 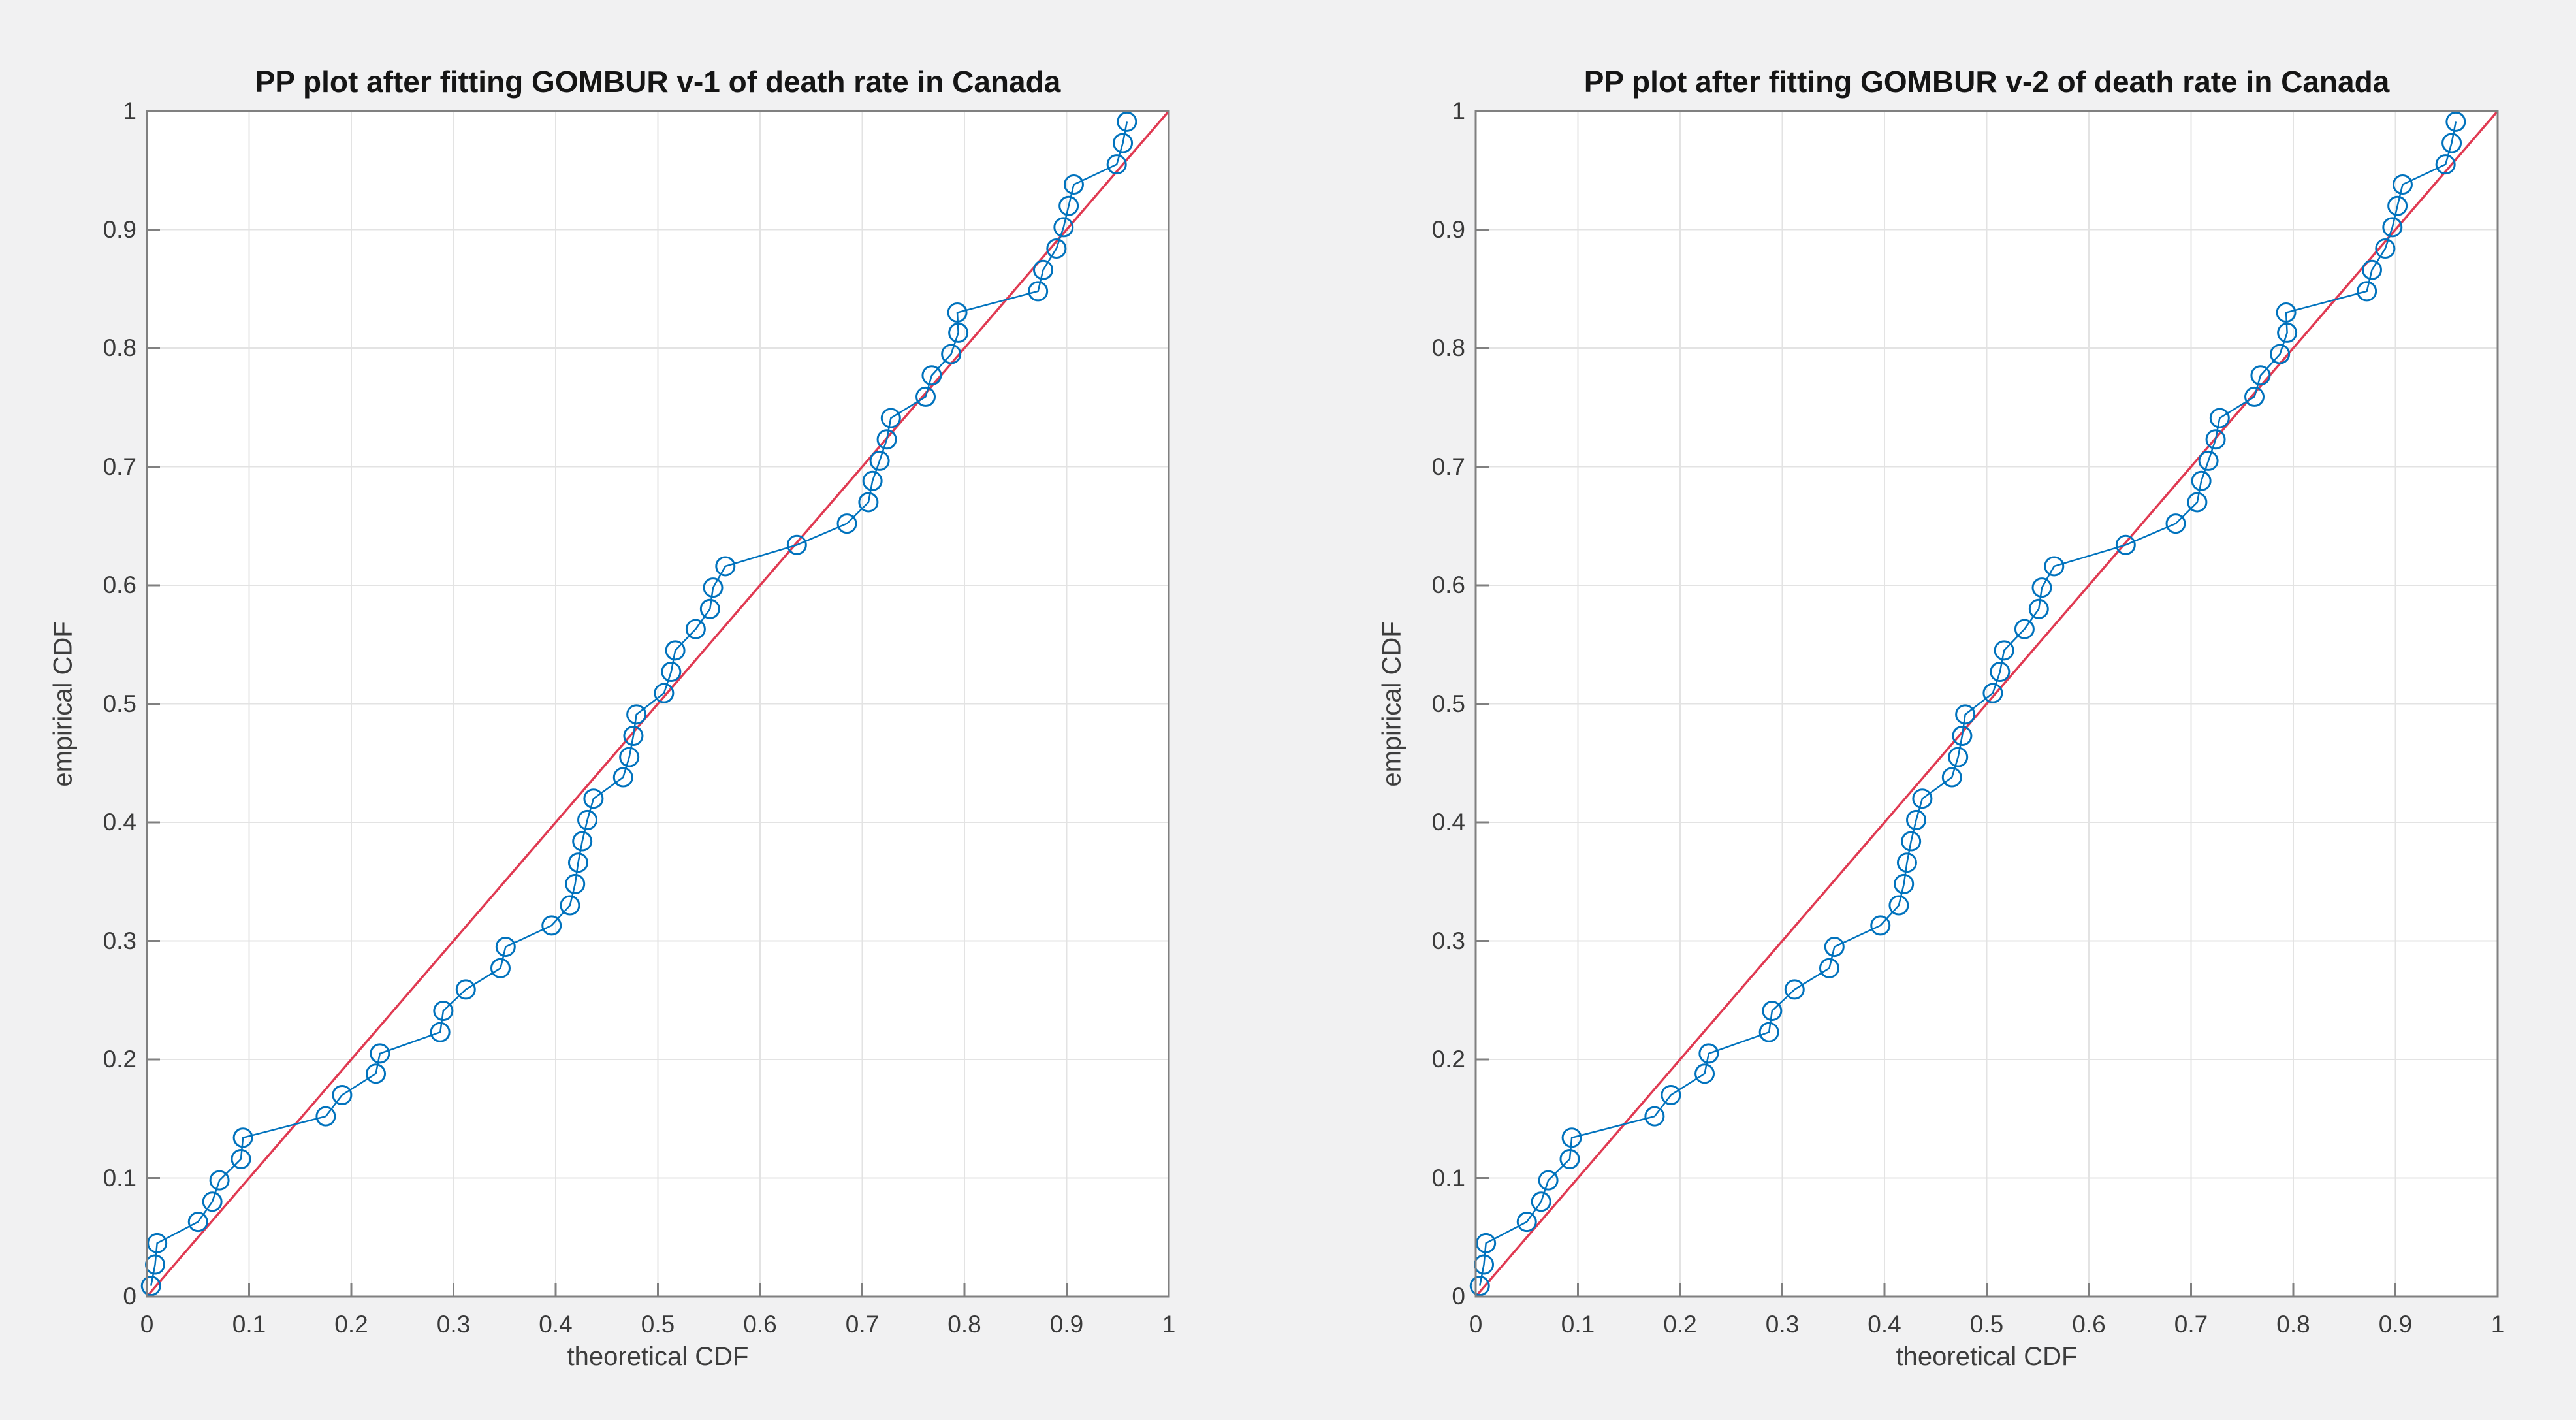 I want to click on x-tick-label: 0, so click(x=1476, y=1324).